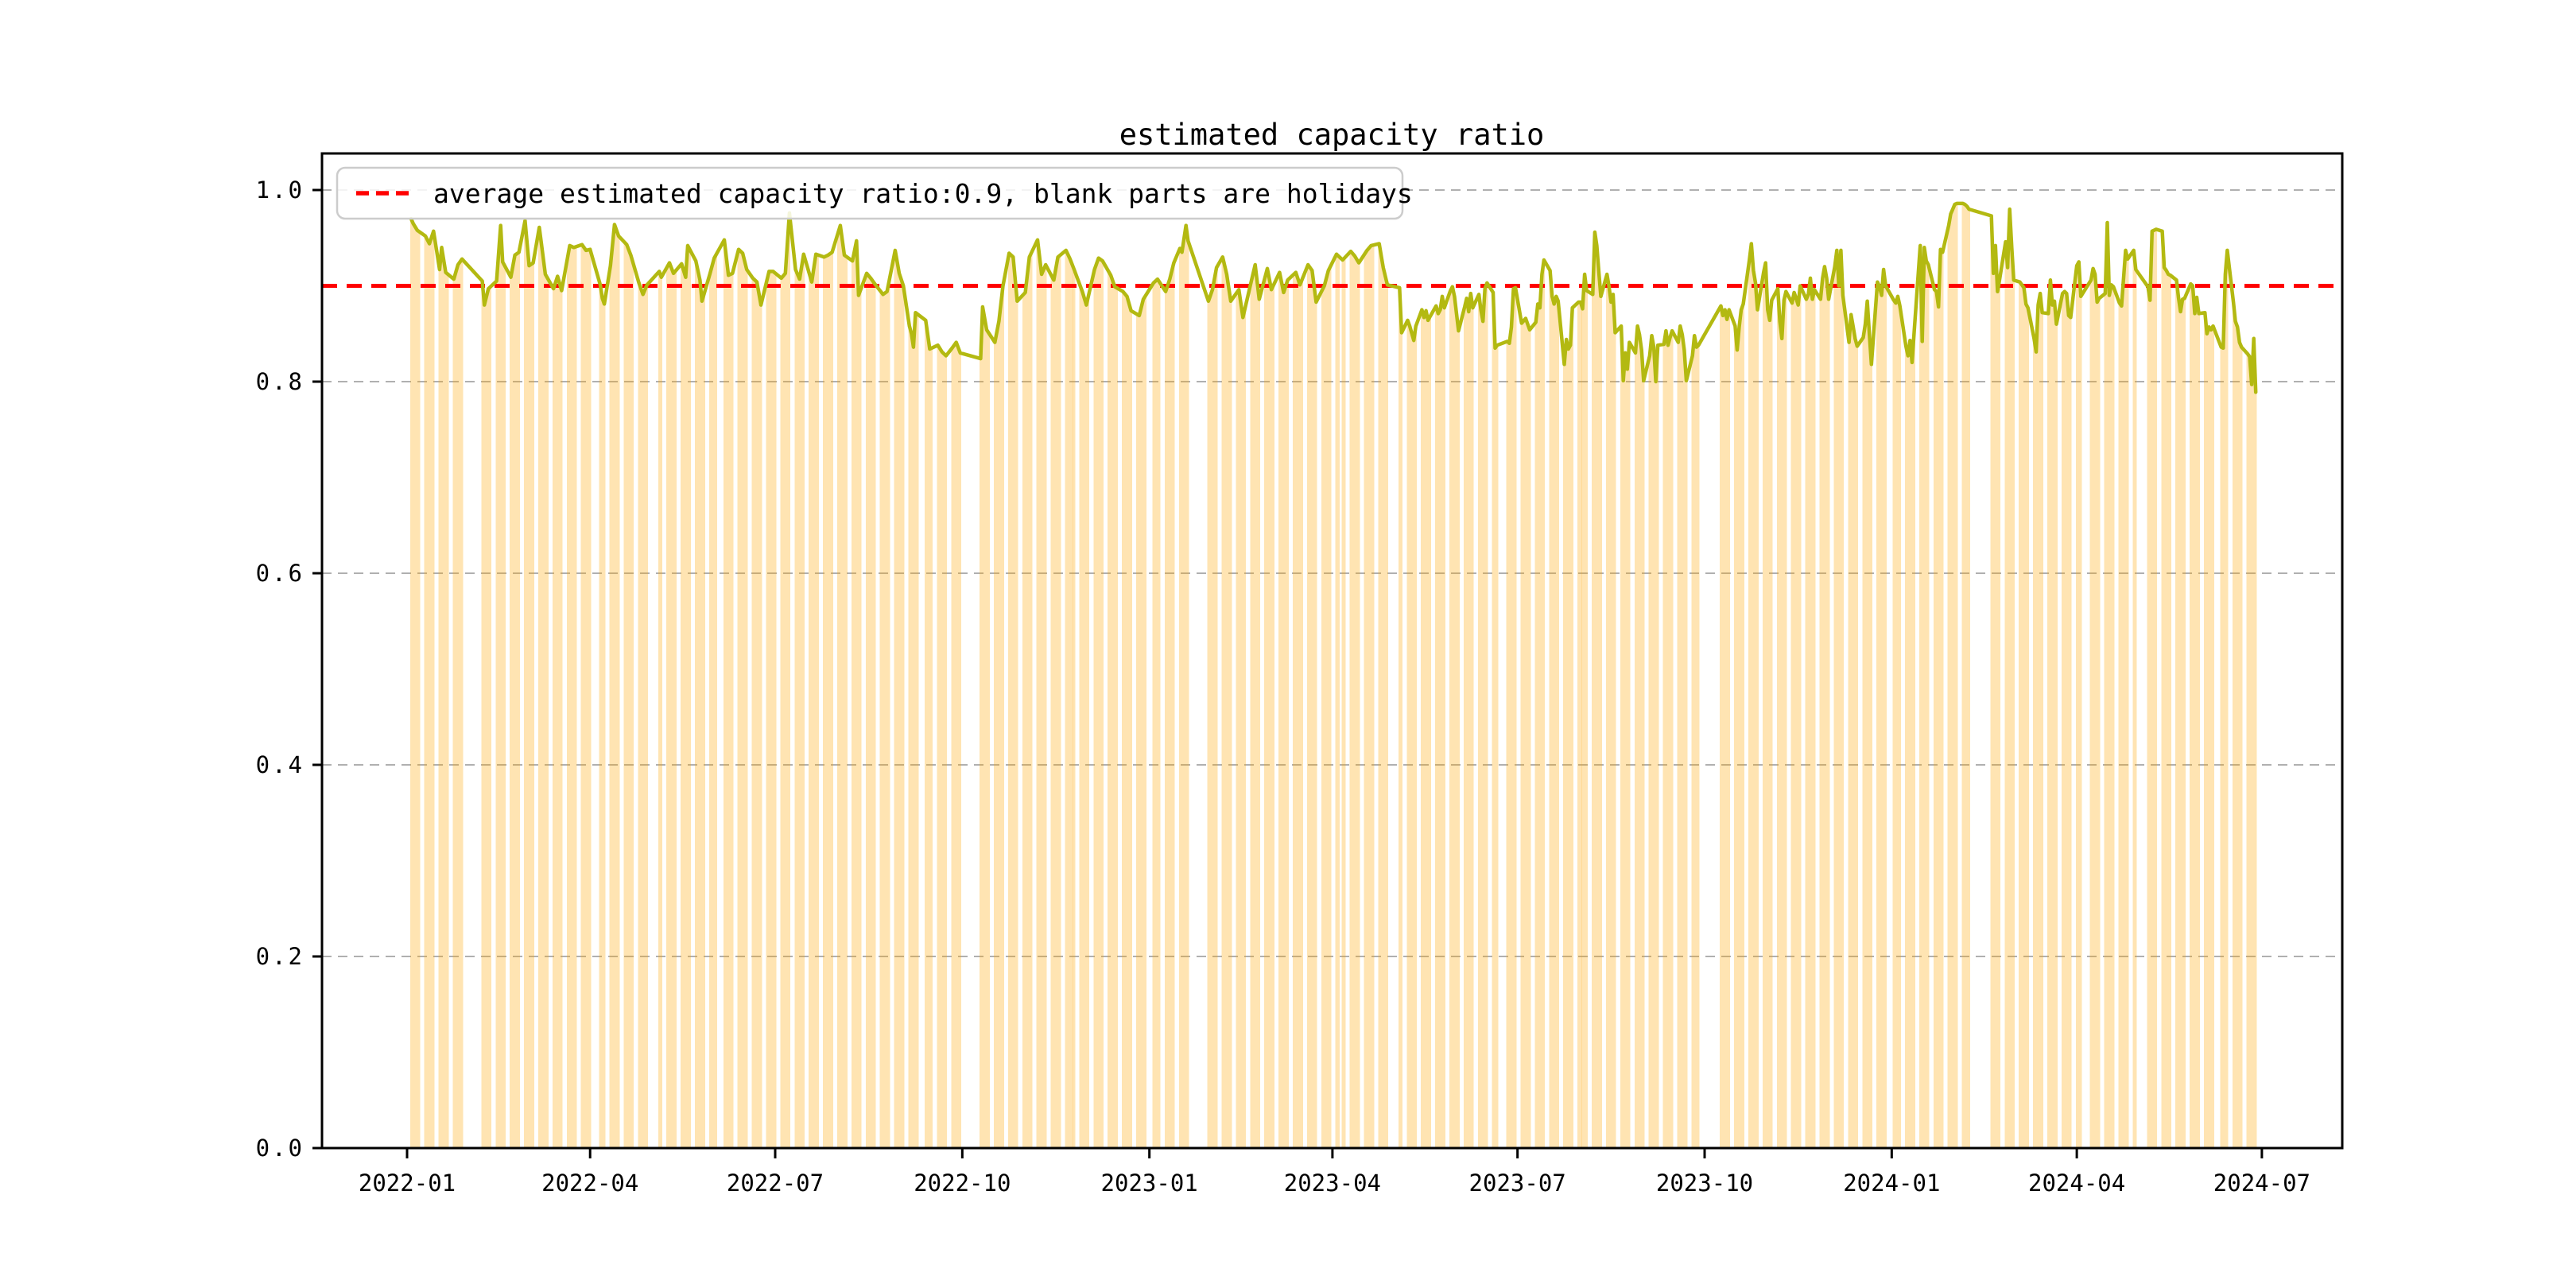 The width and height of the screenshot is (2576, 1288). What do you see at coordinates (281, 573) in the screenshot?
I see `y-tick-label: 0.6` at bounding box center [281, 573].